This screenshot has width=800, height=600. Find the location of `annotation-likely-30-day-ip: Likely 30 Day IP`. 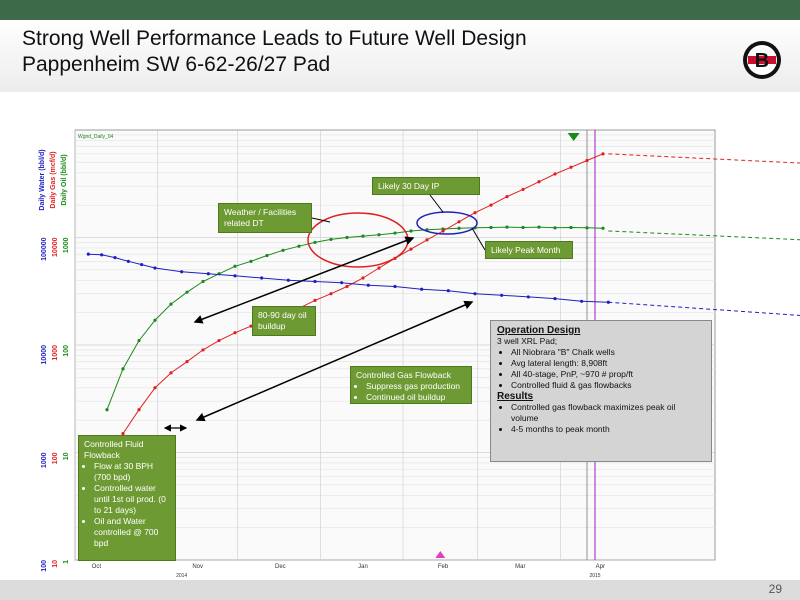

annotation-likely-30-day-ip: Likely 30 Day IP is located at coordinates (426, 186).